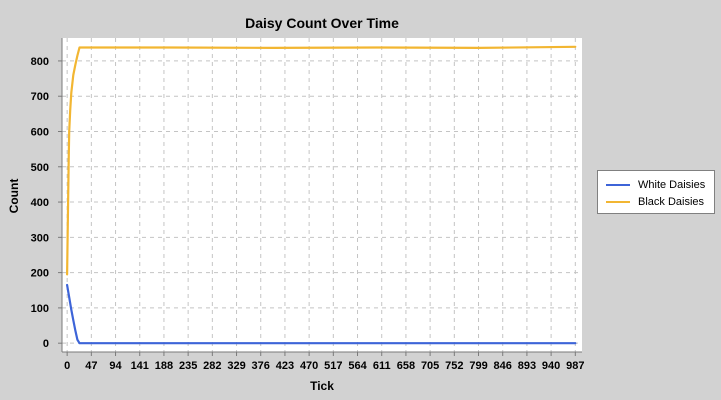 The width and height of the screenshot is (721, 400). What do you see at coordinates (67, 366) in the screenshot?
I see `x-tick-label: 0` at bounding box center [67, 366].